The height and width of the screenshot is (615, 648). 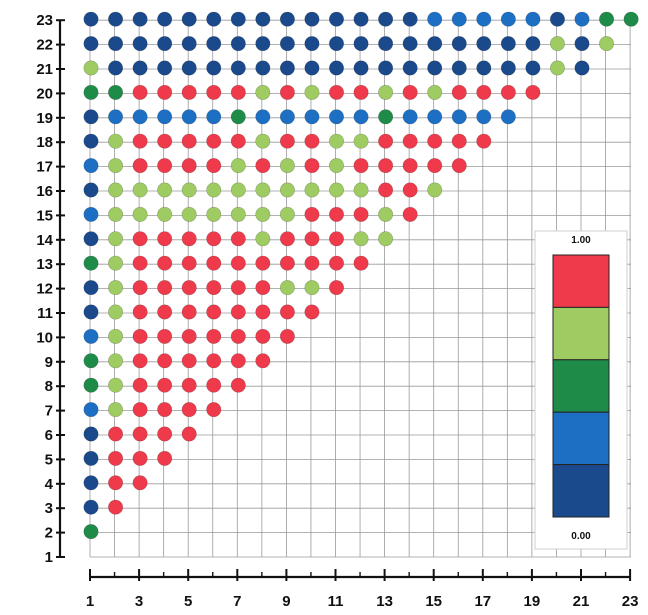 I want to click on x-tick-label: 13, so click(x=384, y=601).